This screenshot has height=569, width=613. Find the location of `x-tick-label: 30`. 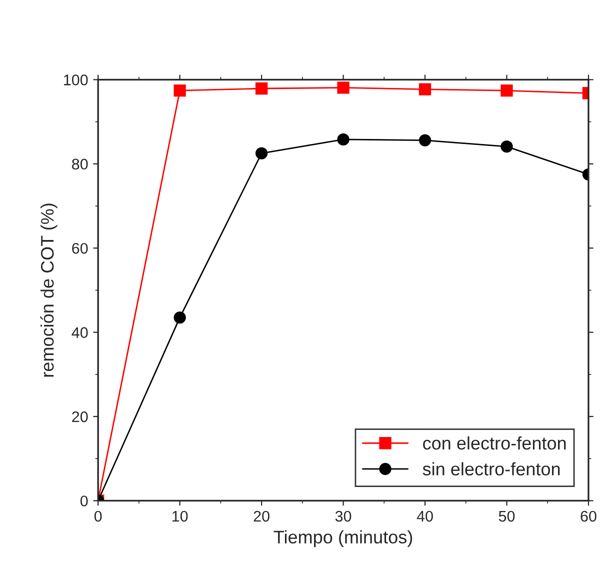

x-tick-label: 30 is located at coordinates (343, 516).